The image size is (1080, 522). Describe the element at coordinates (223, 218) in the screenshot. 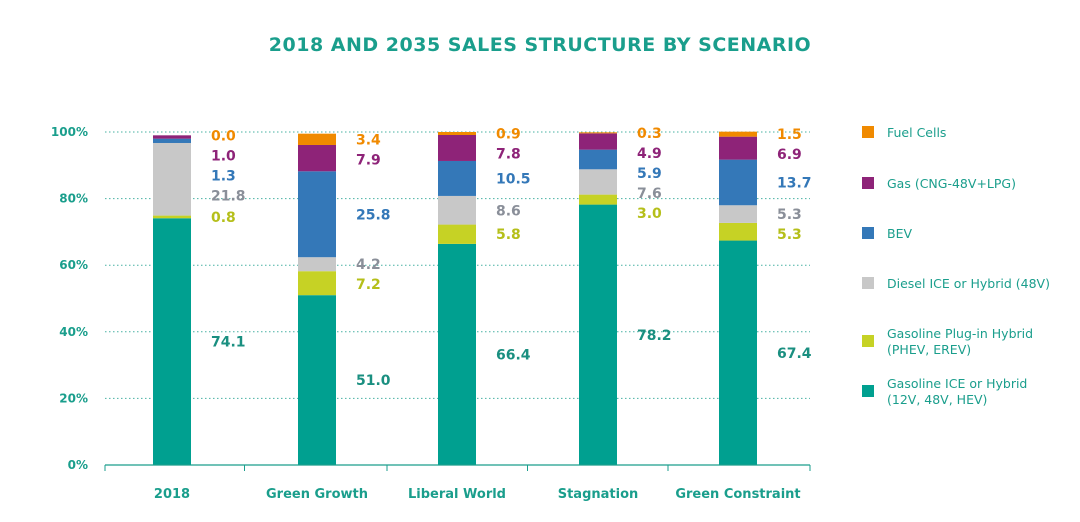

I see `data-label-gasoline-plug-in-hybrid-phev-erev: 0.8` at that location.